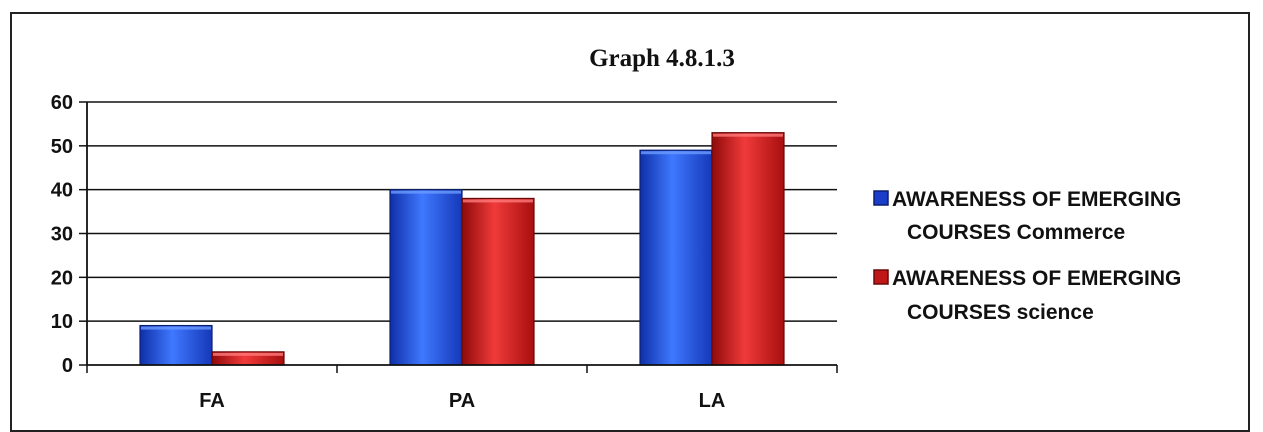  What do you see at coordinates (67, 366) in the screenshot?
I see `y-tick-label-0: 0` at bounding box center [67, 366].